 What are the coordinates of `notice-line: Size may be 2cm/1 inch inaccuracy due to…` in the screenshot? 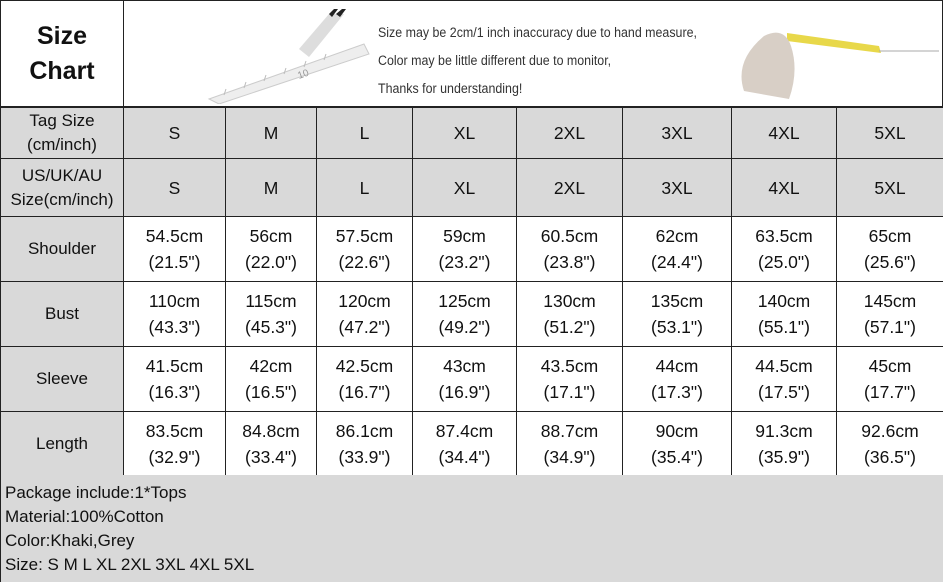 It's located at (537, 32).